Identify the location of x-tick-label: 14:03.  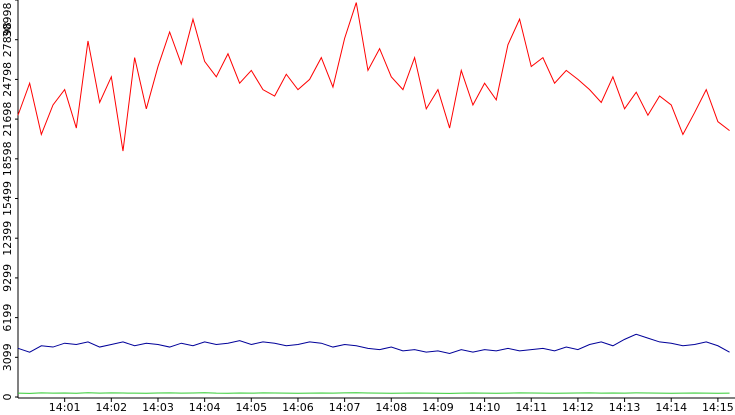
(158, 407).